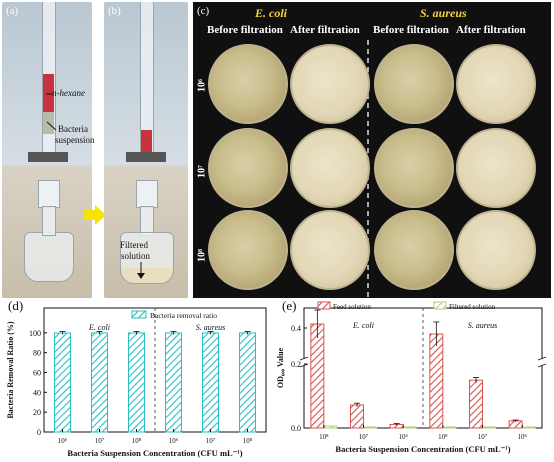 The height and width of the screenshot is (462, 554). Describe the element at coordinates (49, 221) in the screenshot. I see `flask-neck` at that location.